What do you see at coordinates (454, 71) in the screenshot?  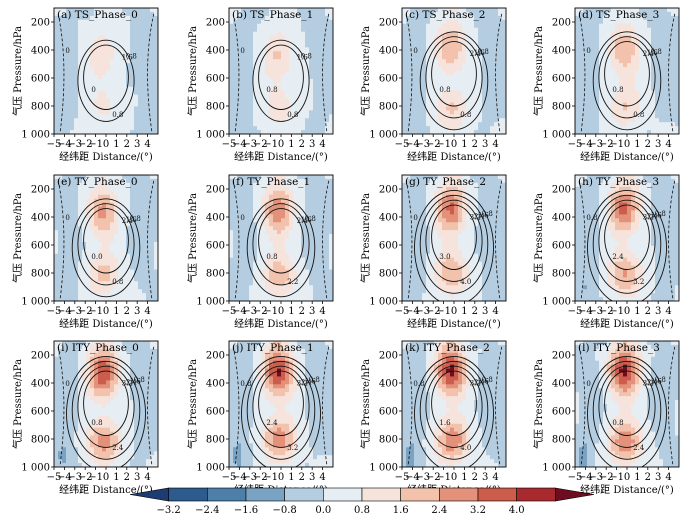 I see `panel-field: 0.81.62.40.80.80` at bounding box center [454, 71].